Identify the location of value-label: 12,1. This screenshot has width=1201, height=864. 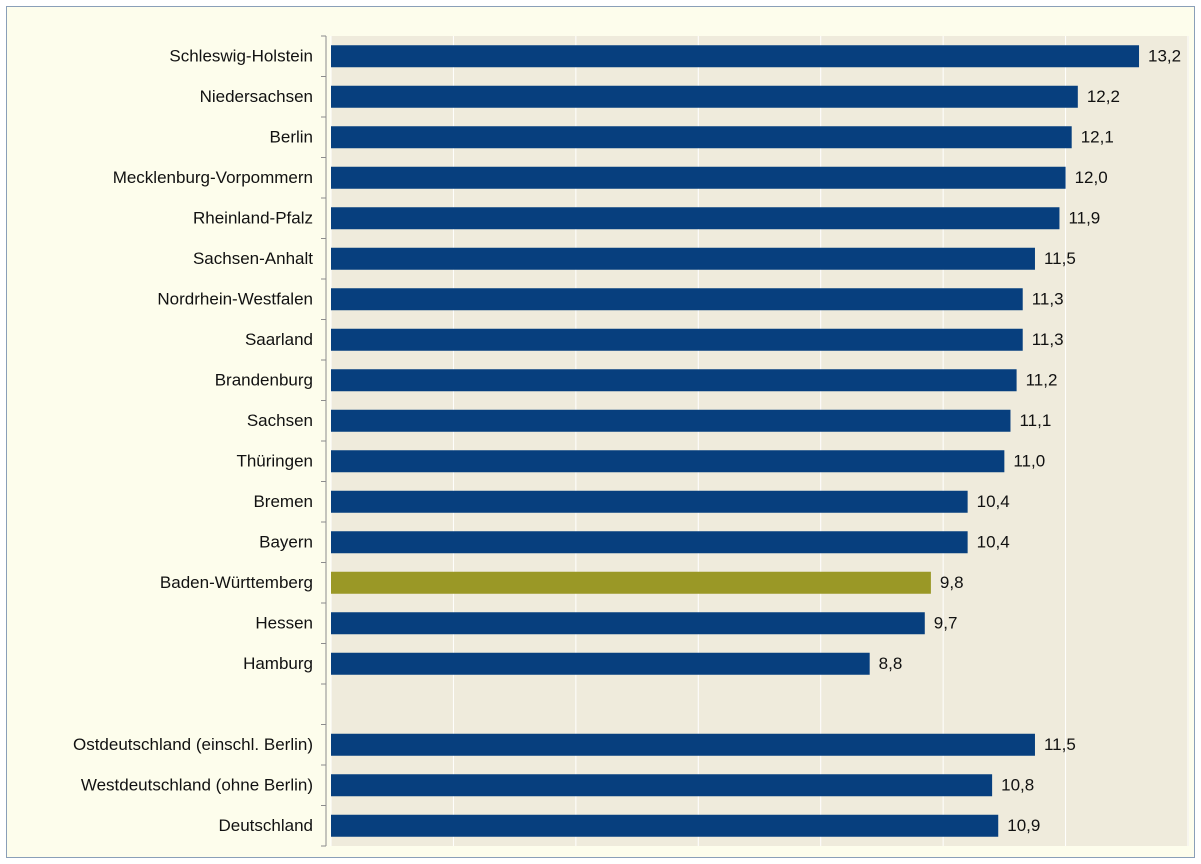
(1097, 137).